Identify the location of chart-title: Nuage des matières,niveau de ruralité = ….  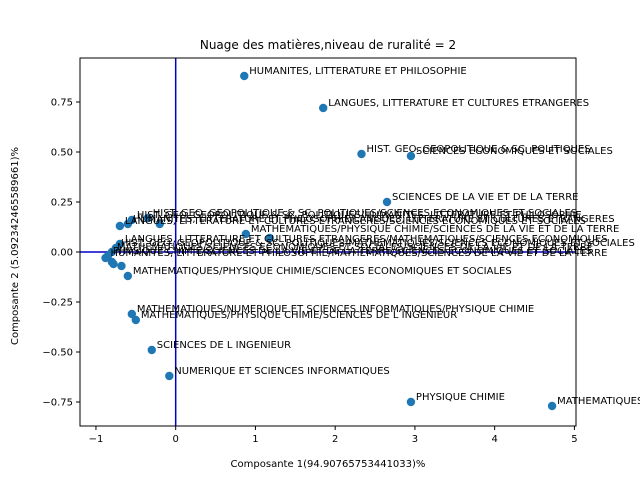
(328, 45).